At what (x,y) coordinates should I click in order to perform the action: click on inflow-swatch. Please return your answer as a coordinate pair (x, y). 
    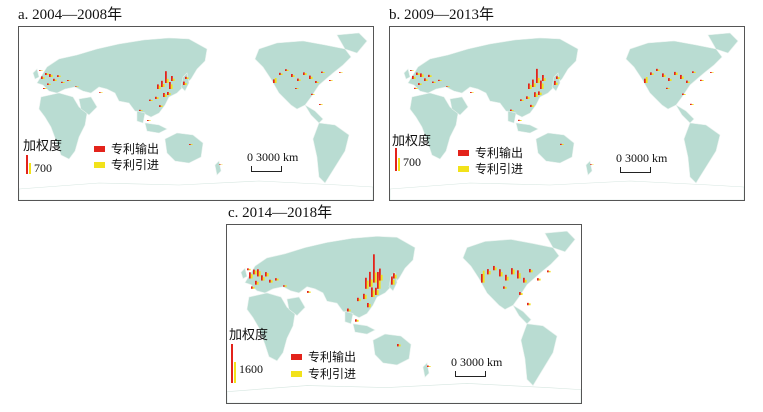
    Looking at the image, I should click on (99, 164).